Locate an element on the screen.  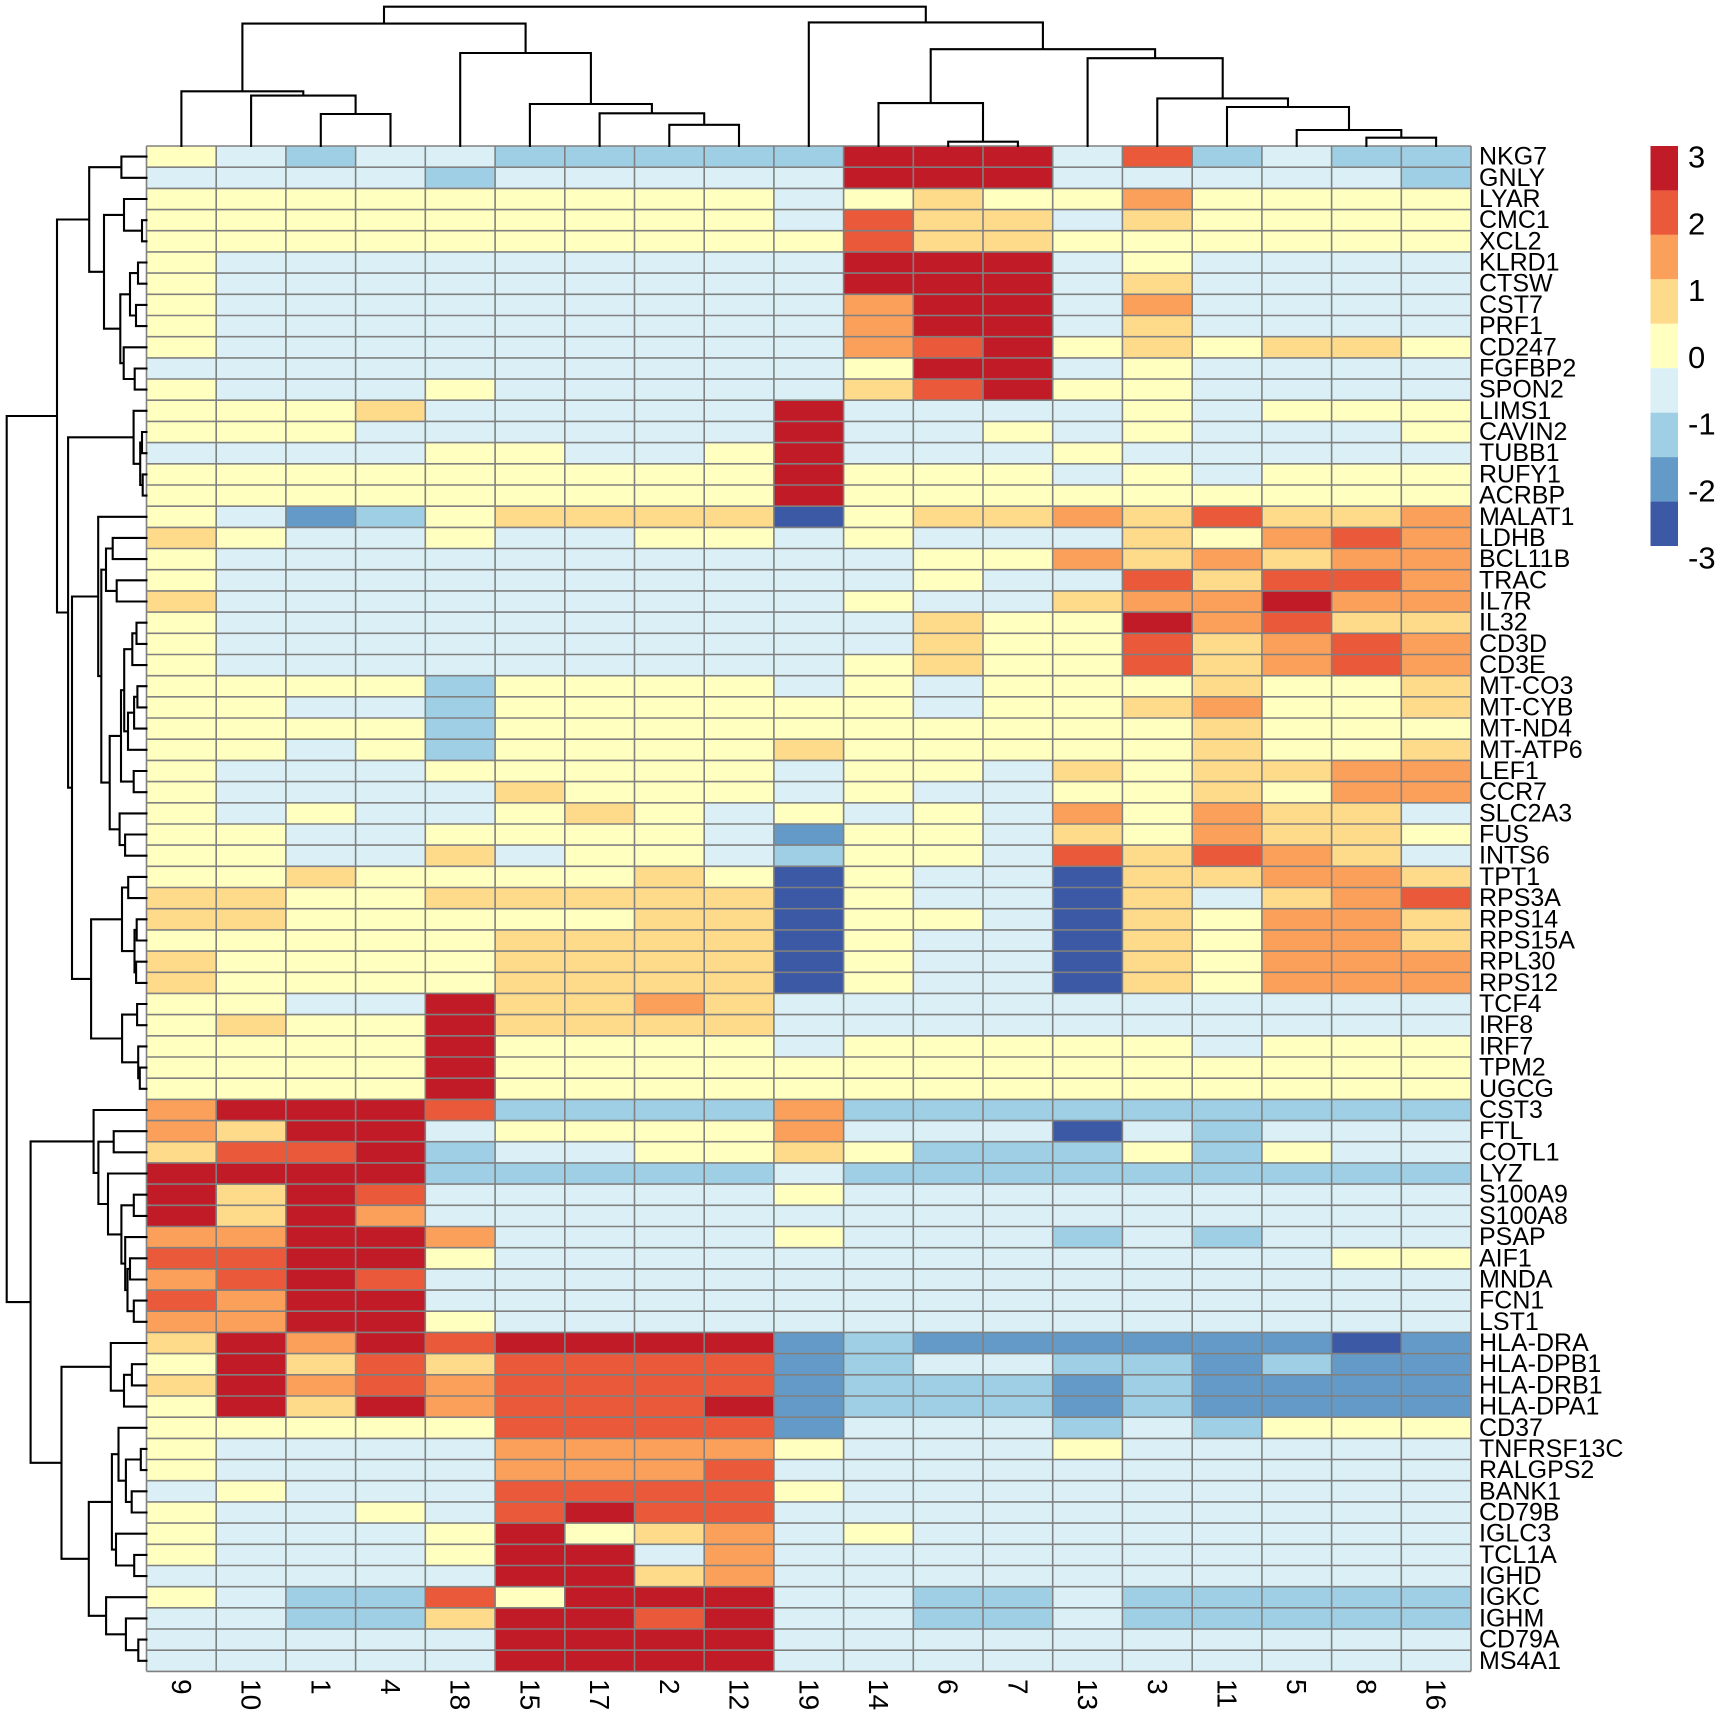
svg-text: -2 is located at coordinates (1702, 491).